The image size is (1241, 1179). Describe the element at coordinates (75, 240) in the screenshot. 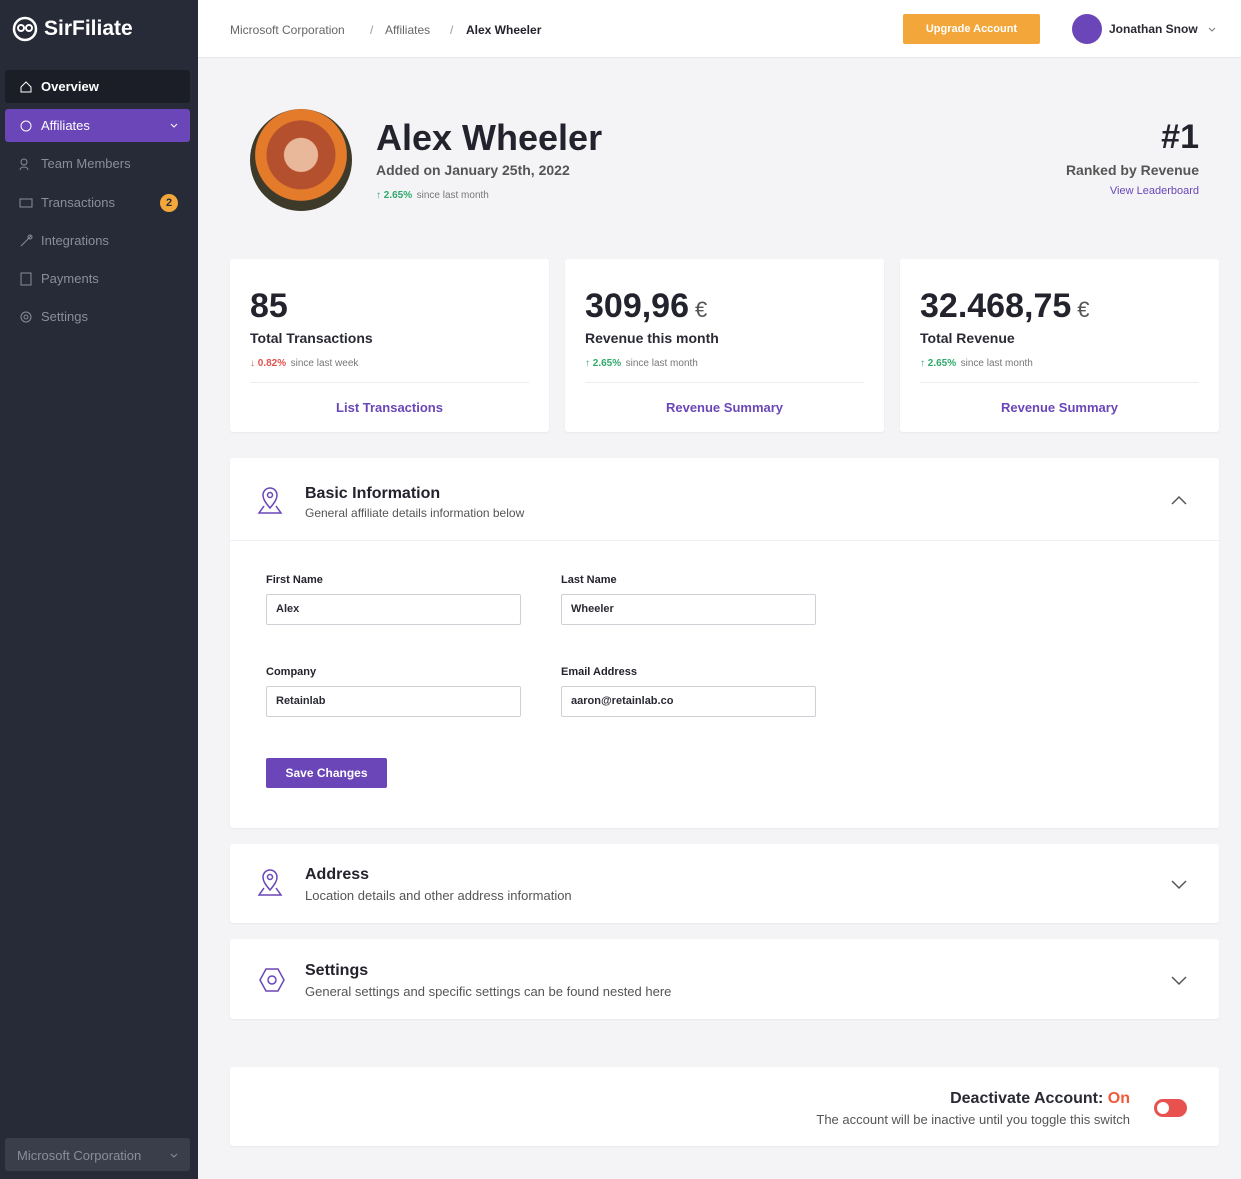

I see `nav-label: Integrations` at that location.